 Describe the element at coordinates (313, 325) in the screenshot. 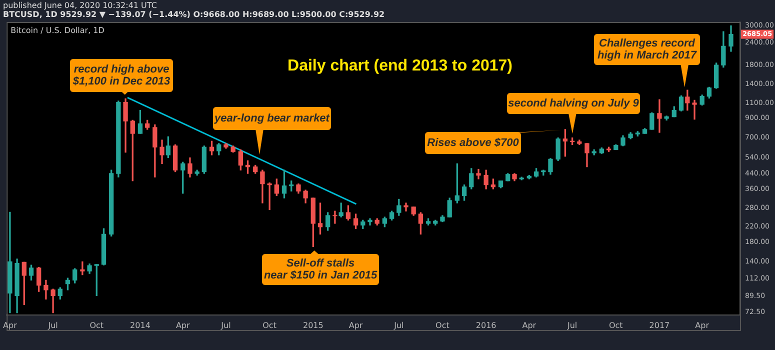

I see `x-tick-label: 2015` at that location.